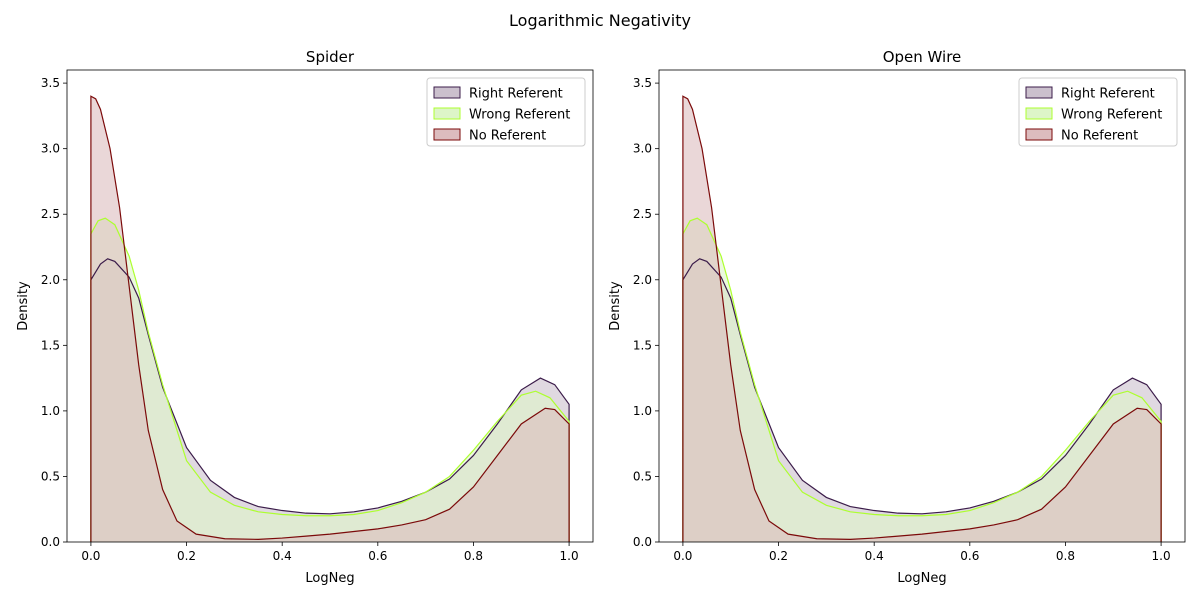 This screenshot has width=1200, height=604. What do you see at coordinates (922, 57) in the screenshot?
I see `subplot-title: Open Wire` at bounding box center [922, 57].